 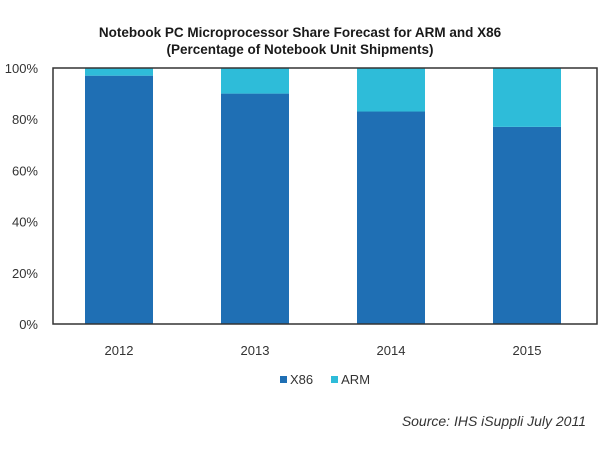 What do you see at coordinates (527, 350) in the screenshot?
I see `x-tick-label: 2015` at bounding box center [527, 350].